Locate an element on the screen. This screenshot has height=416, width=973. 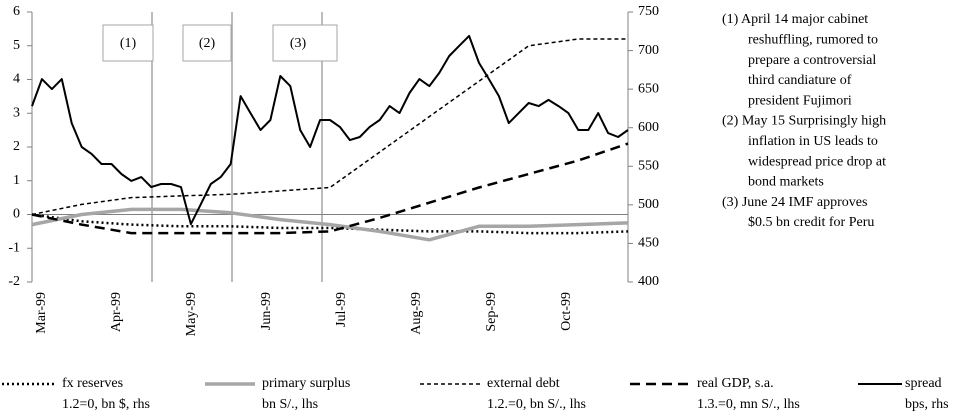
x-tick-label: May-99 is located at coordinates (191, 314).